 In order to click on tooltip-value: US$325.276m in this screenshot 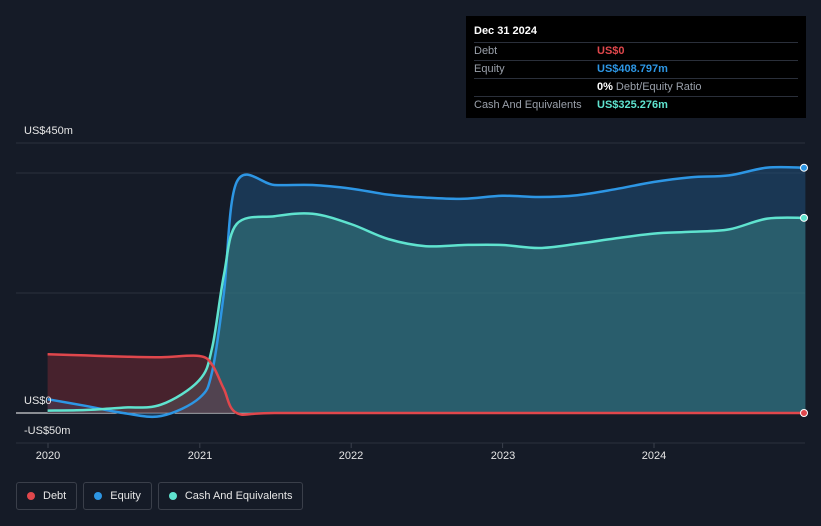, I will do `click(632, 105)`.